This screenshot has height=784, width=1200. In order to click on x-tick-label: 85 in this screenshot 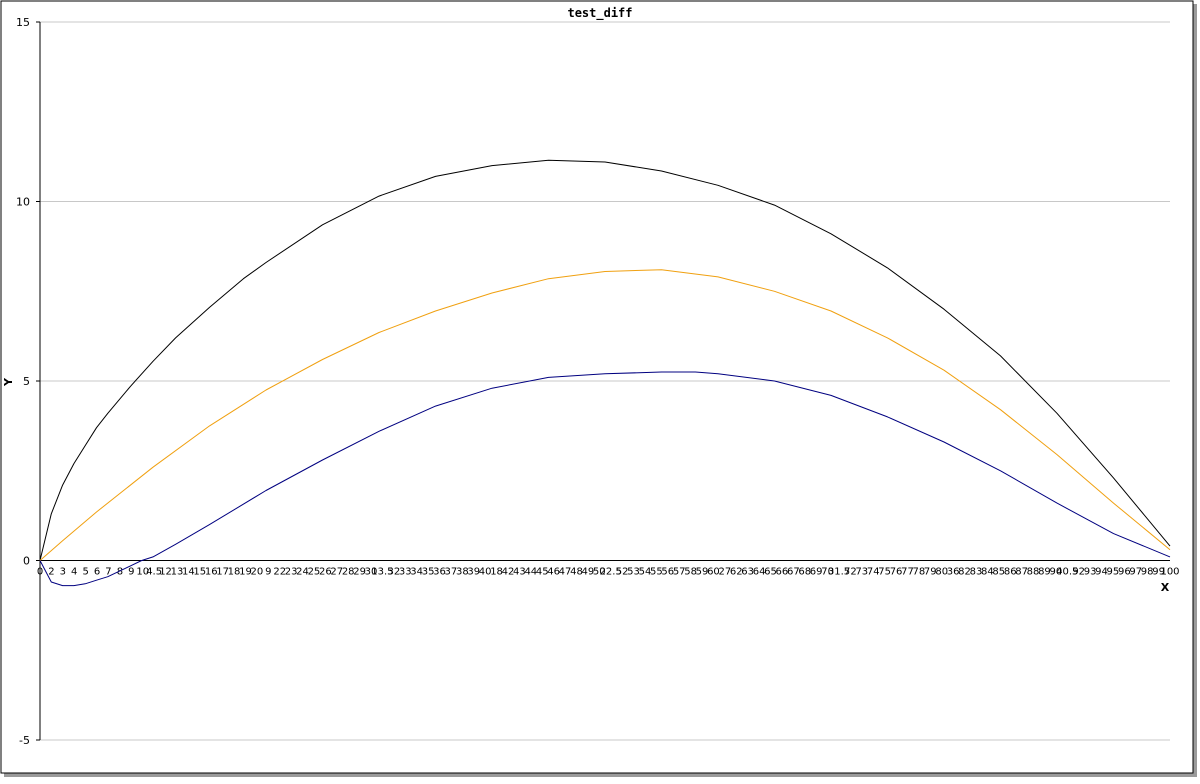, I will do `click(998, 572)`.